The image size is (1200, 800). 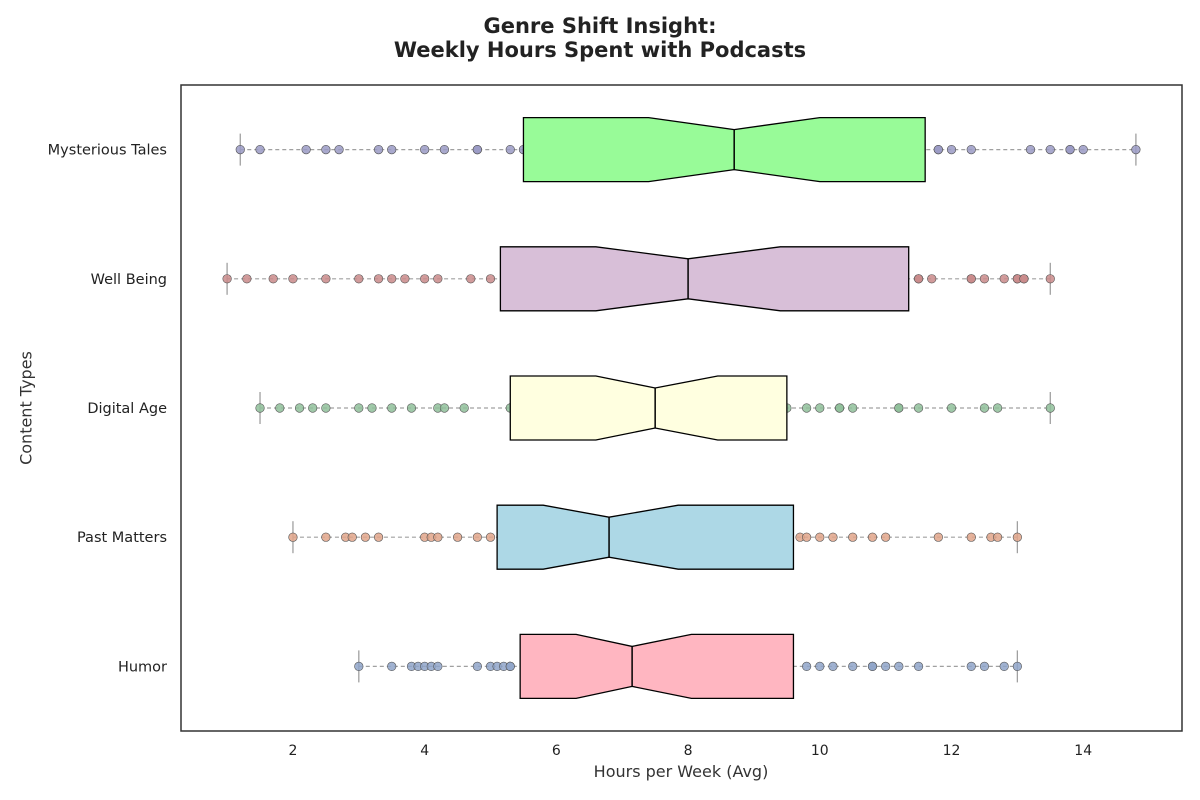 I want to click on x-axis-title: Hours per Week (Avg), so click(x=681, y=771).